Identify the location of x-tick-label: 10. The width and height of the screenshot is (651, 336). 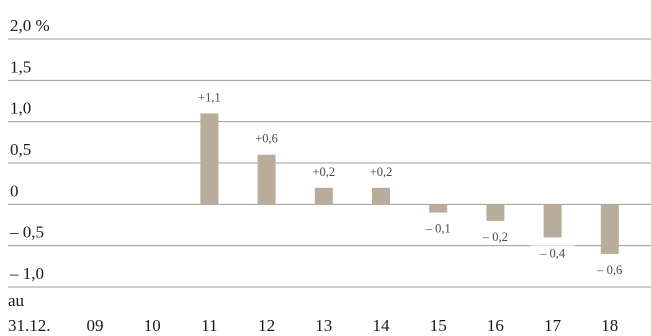
(152, 325).